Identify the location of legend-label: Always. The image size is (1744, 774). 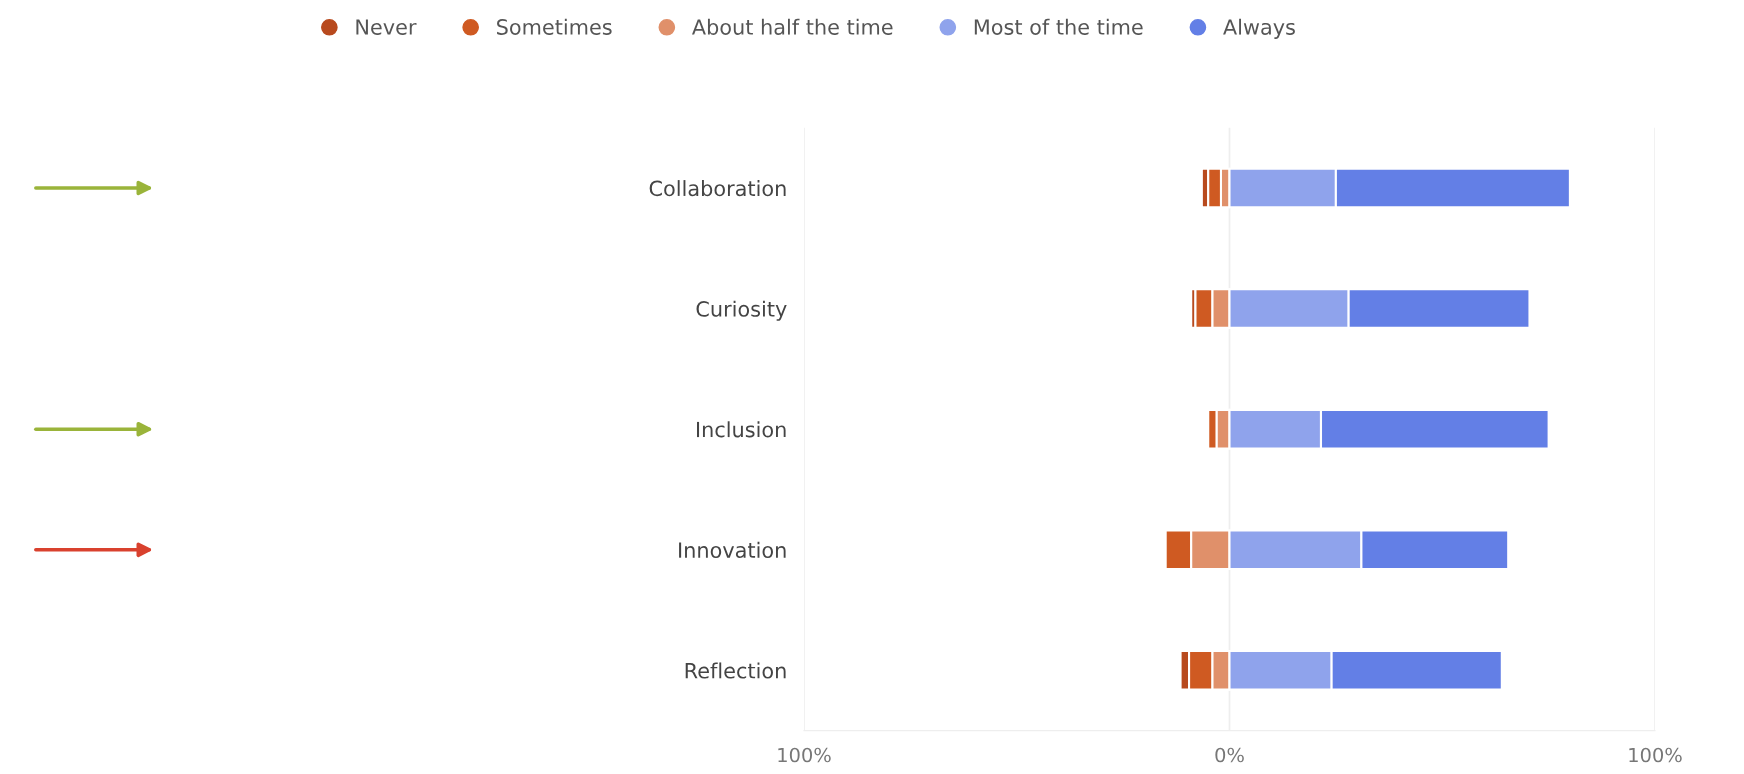
(1259, 28).